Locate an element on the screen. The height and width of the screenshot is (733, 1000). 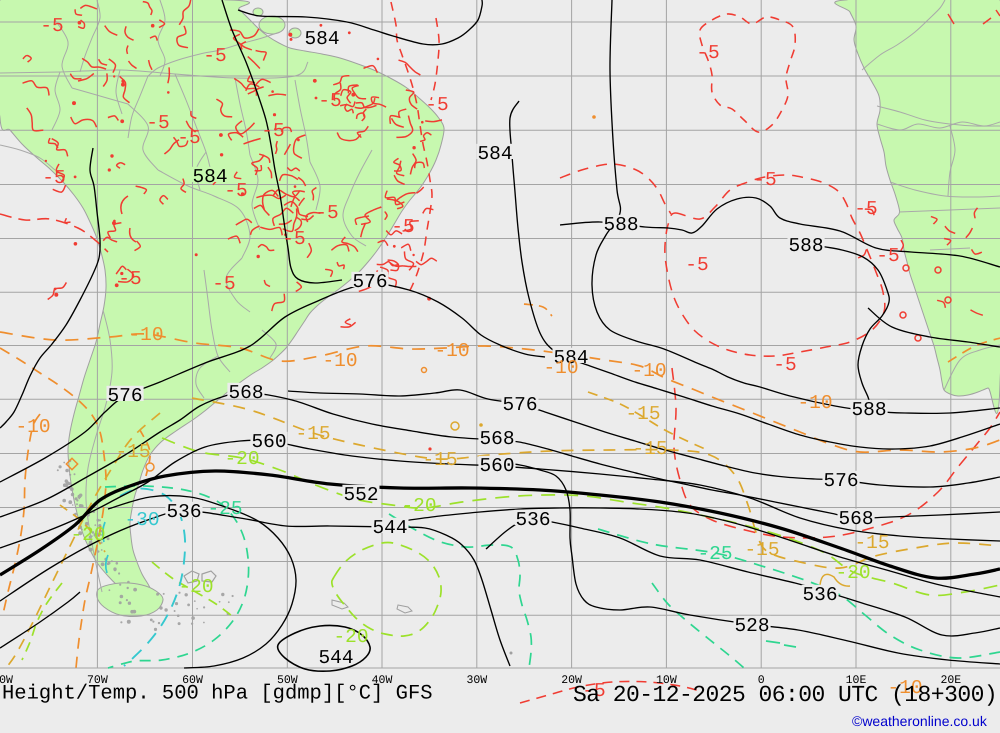
svg-text: 10W is located at coordinates (666, 680).